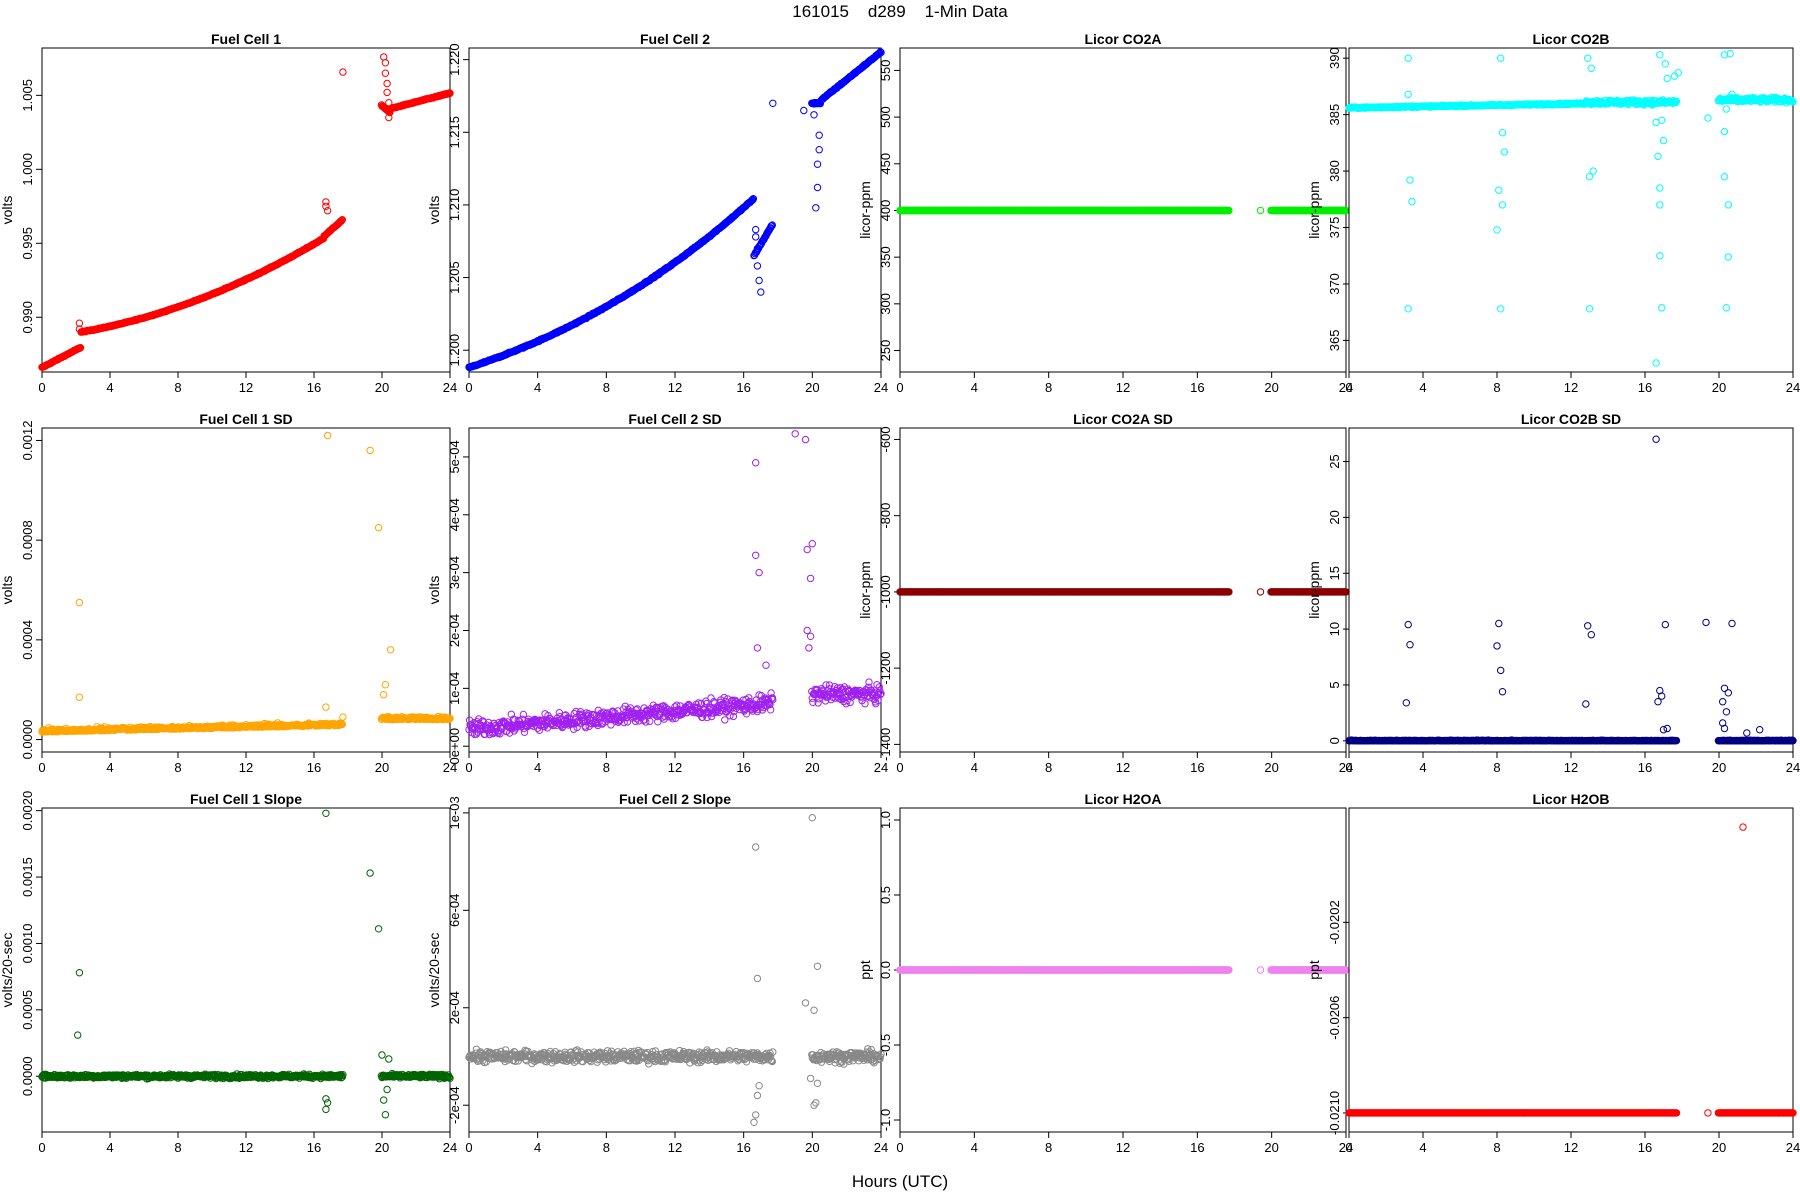  I want to click on panel-title: Licor CO2B SD, so click(1571, 419).